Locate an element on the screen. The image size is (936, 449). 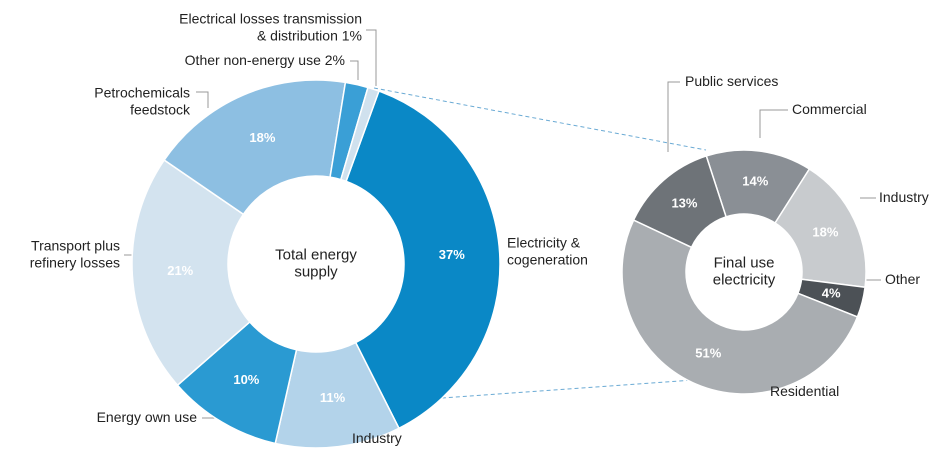
center-label: Final use electricity is located at coordinates (744, 271).